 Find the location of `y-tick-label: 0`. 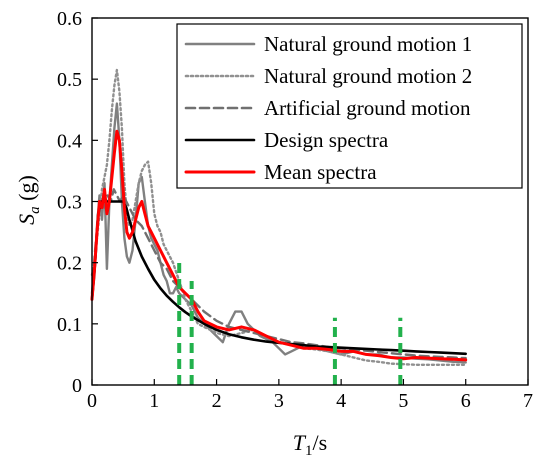

y-tick-label: 0 is located at coordinates (77, 386).